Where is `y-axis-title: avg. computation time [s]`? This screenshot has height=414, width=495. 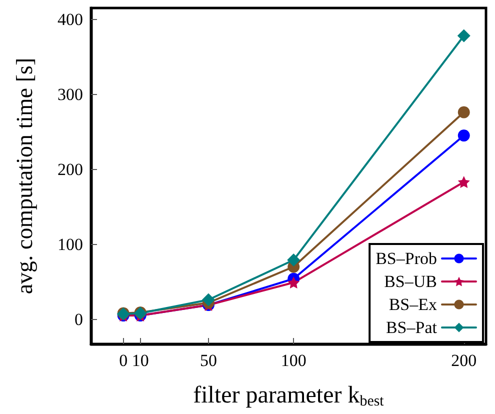 y-axis-title: avg. computation time [s] is located at coordinates (24, 176).